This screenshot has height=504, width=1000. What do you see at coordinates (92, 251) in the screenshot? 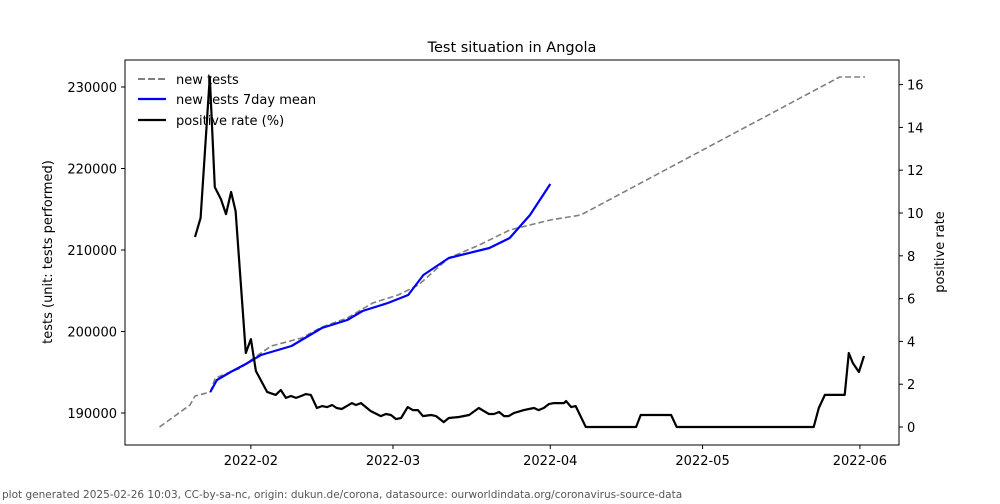
I see `y-left-tick-label: 210000` at bounding box center [92, 251].